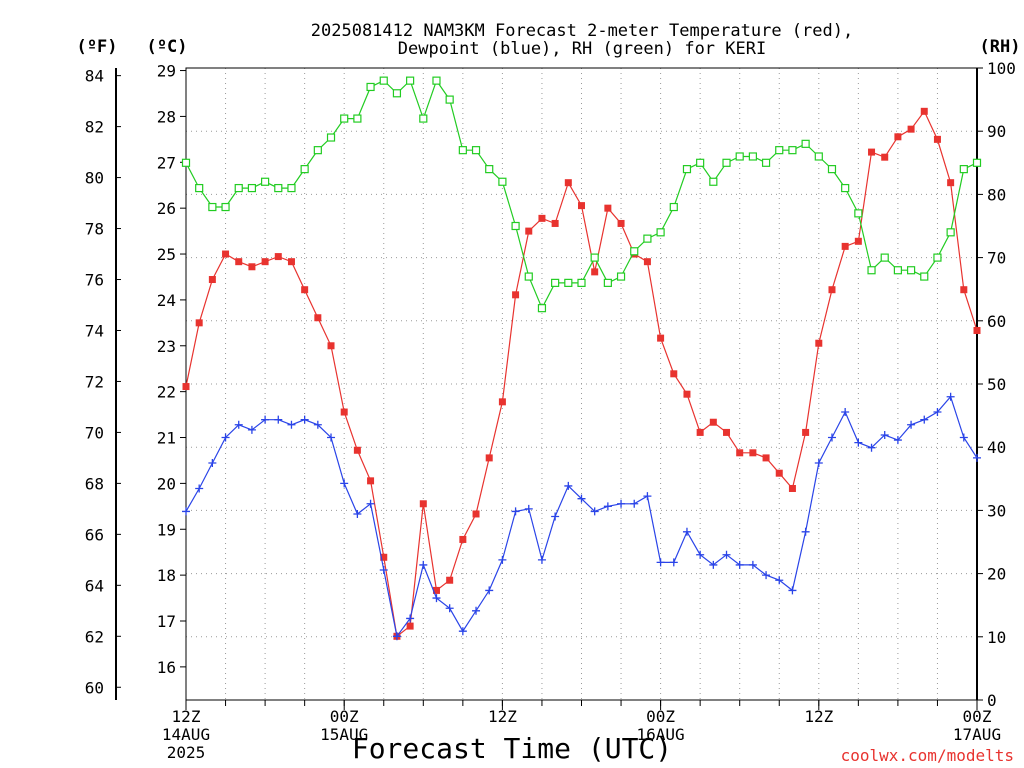 The image size is (1024, 768). I want to click on c-axis-tick-label: 27, so click(166, 162).